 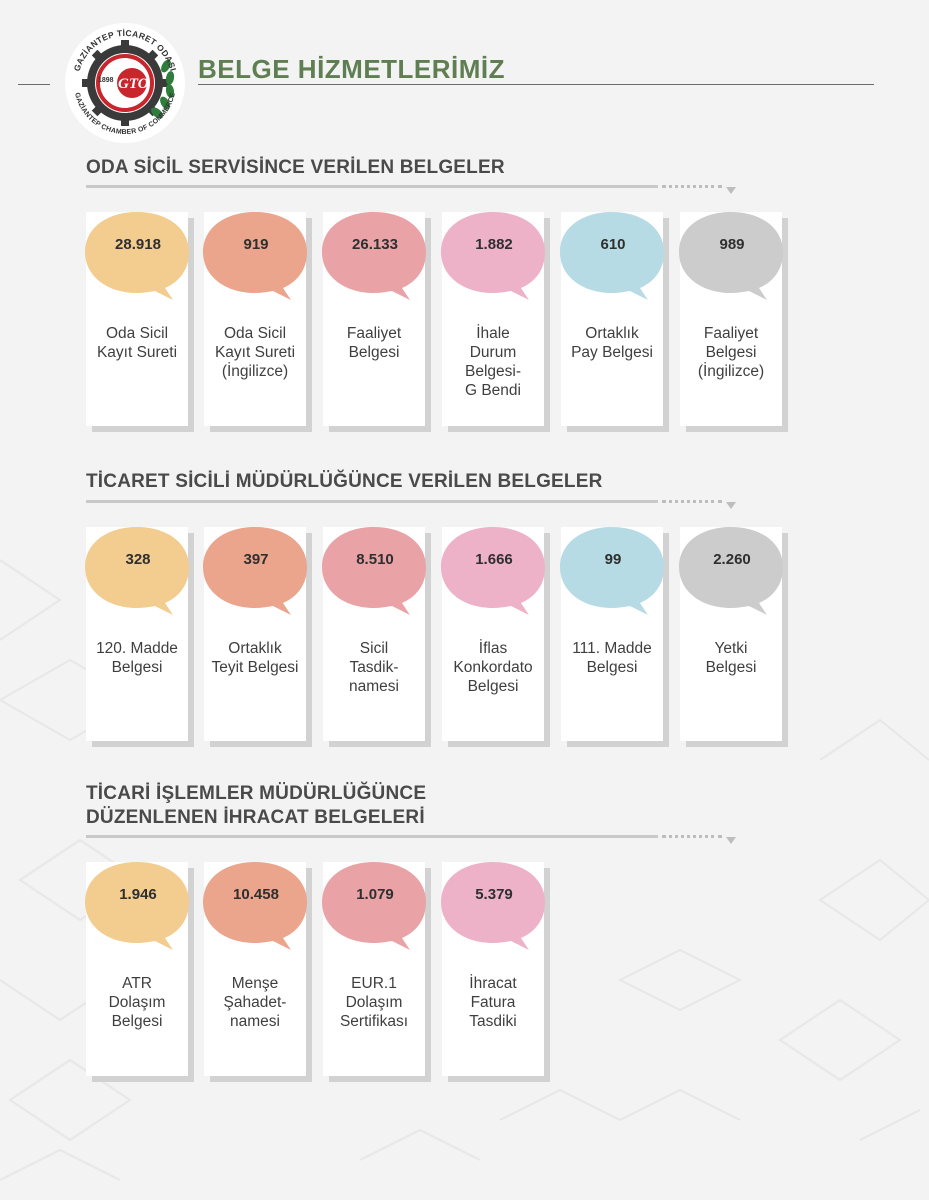 What do you see at coordinates (352, 69) in the screenshot?
I see `page-title: BELGE HİZMETLERİMİZ` at bounding box center [352, 69].